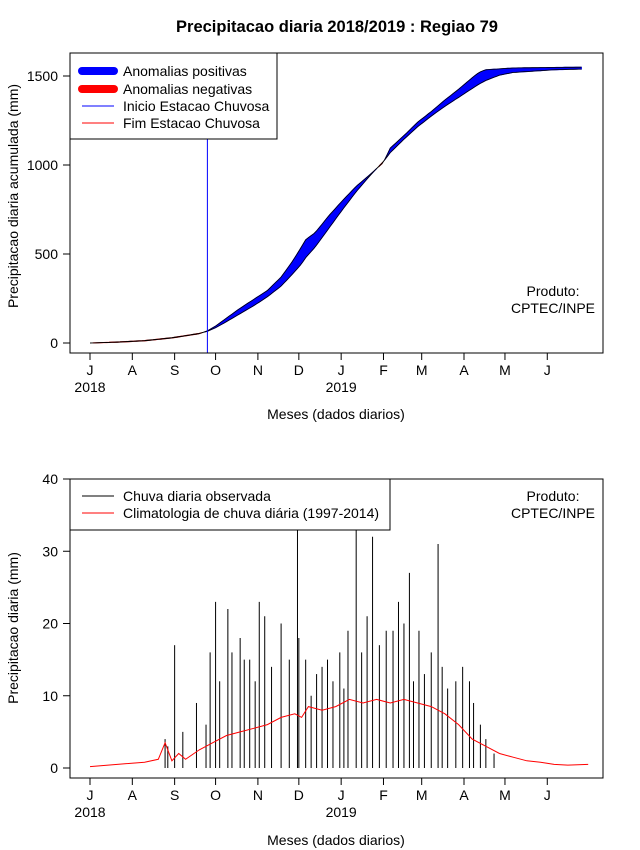 This screenshot has height=850, width=640. What do you see at coordinates (13, 628) in the screenshot?
I see `daily-y-label: Precipitacao diaria (mm)` at bounding box center [13, 628].